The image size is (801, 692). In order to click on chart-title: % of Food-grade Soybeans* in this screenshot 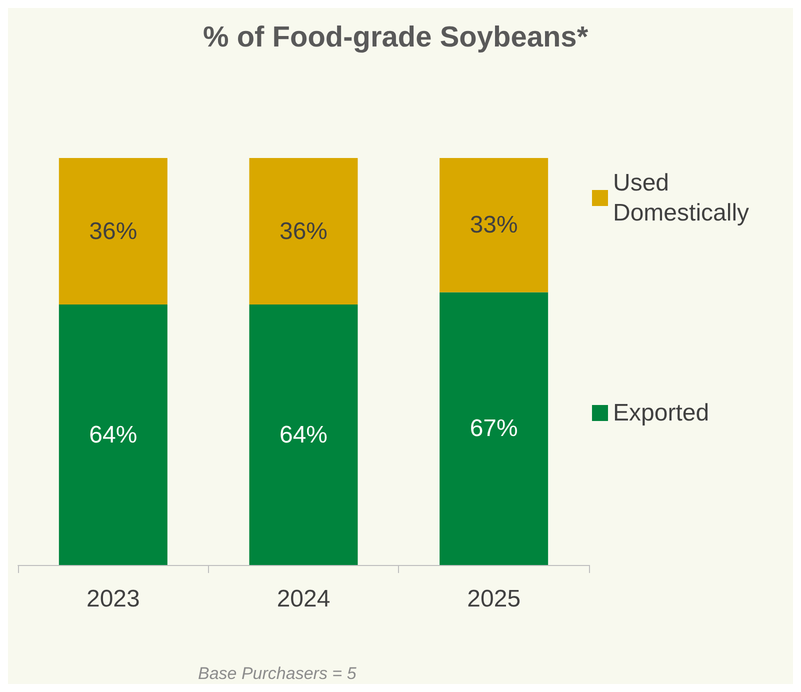, I will do `click(396, 38)`.